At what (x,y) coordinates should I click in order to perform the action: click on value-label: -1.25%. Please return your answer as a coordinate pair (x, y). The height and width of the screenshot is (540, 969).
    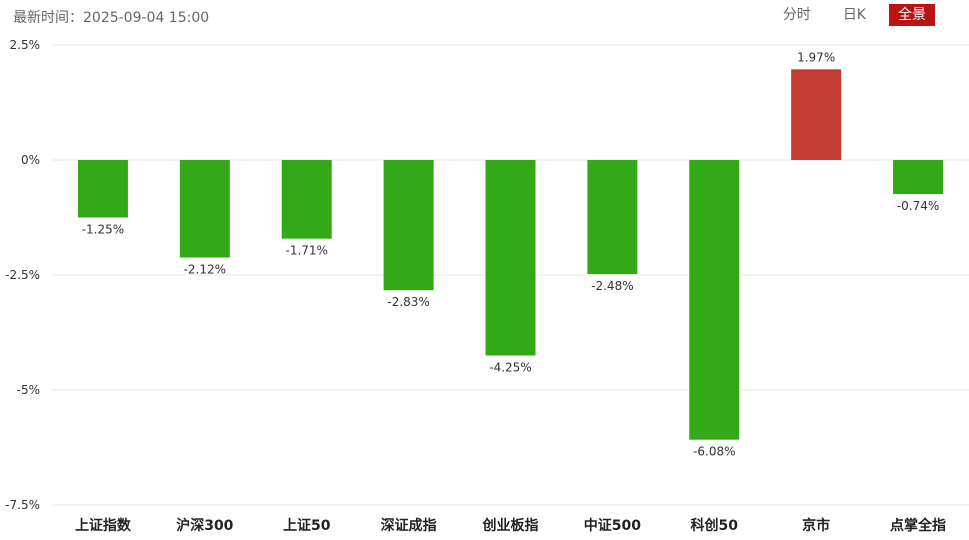
    Looking at the image, I should click on (103, 230).